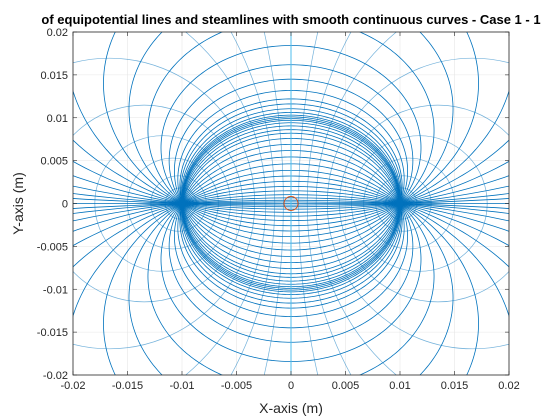 The width and height of the screenshot is (560, 420). I want to click on y-tick-label: 0.015, so click(54, 76).